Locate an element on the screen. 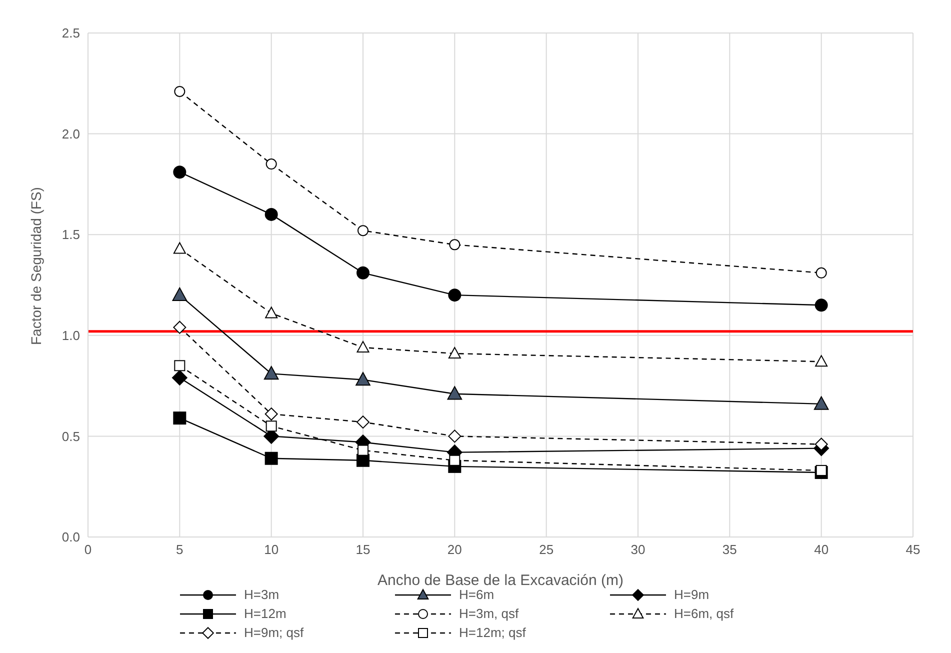 The width and height of the screenshot is (951, 653). y-tick-label: 2.0 is located at coordinates (71, 134).